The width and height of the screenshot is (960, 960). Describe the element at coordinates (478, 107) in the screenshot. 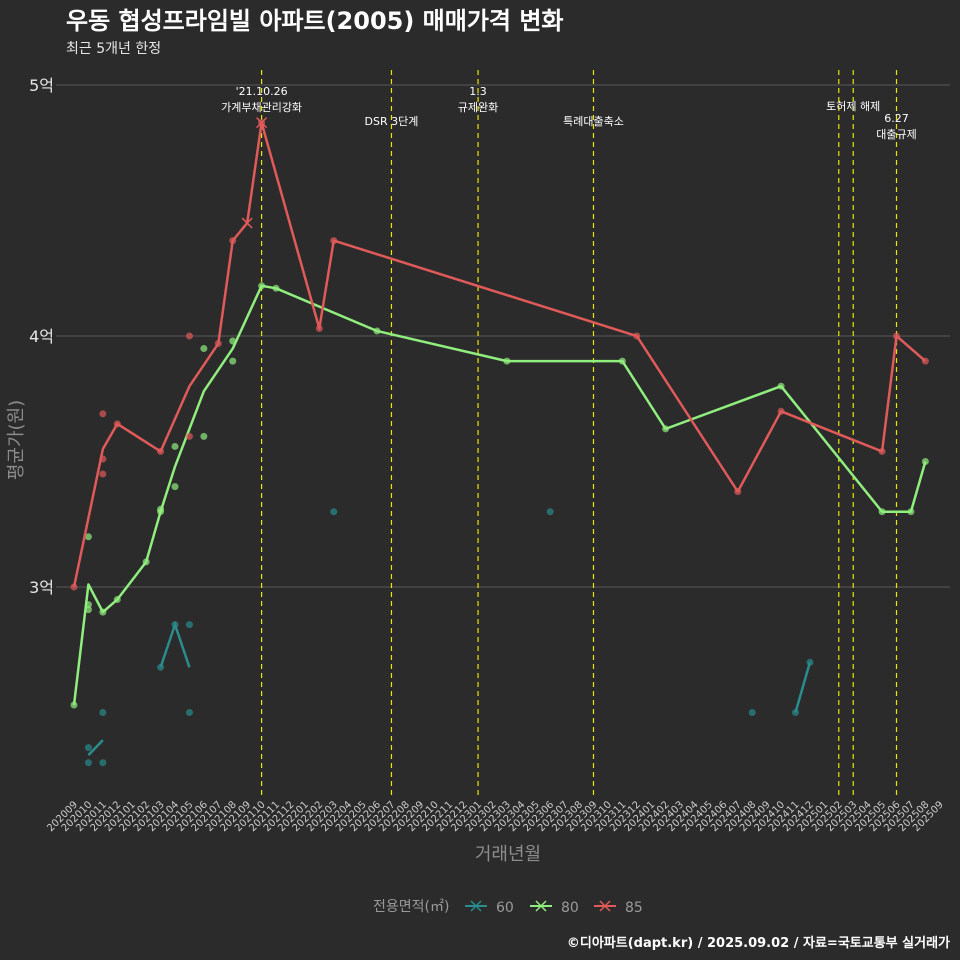

I see `policy-annotation: 규제완화` at that location.